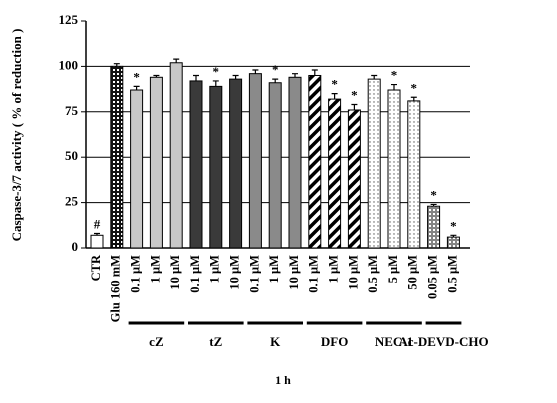 The image size is (557, 403). Describe the element at coordinates (72, 201) in the screenshot. I see `y-tick-label: 25` at that location.